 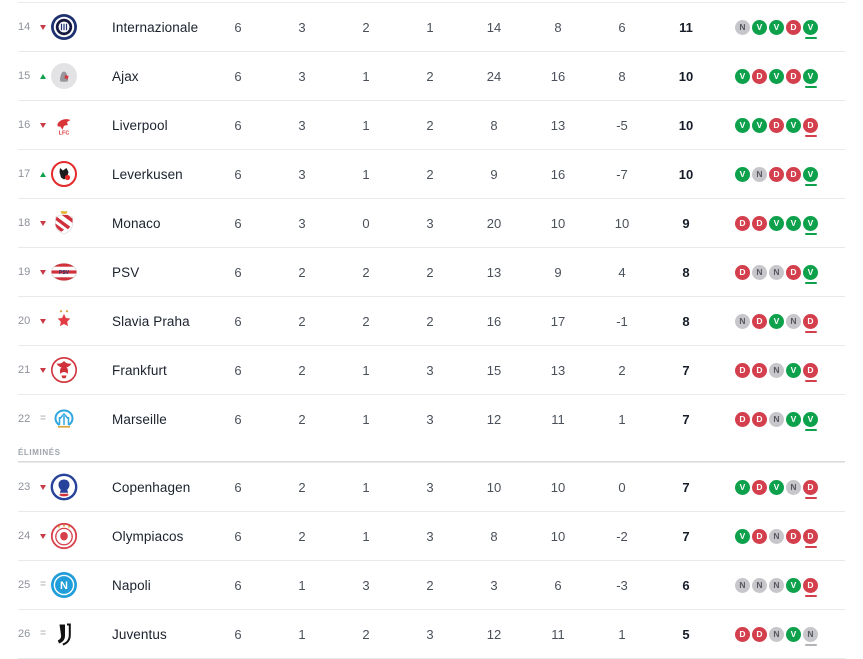 I want to click on table-row-psv: 19 PSV PSV 6 2 2 2 13 9 4 8 D N N D V, so click(x=431, y=271).